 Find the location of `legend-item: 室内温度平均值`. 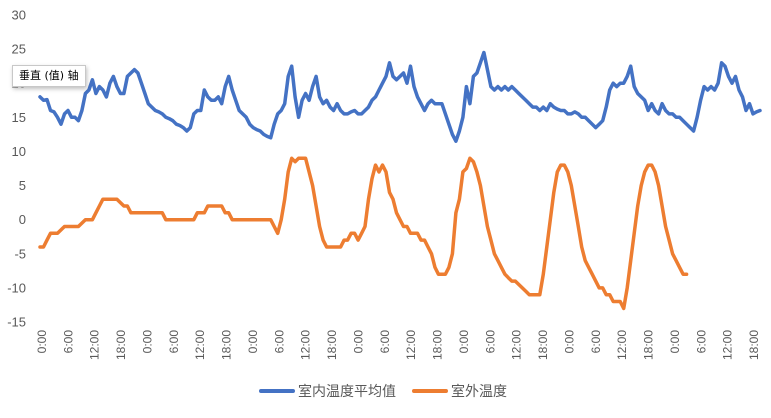

legend-item: 室内温度平均值 is located at coordinates (327, 391).